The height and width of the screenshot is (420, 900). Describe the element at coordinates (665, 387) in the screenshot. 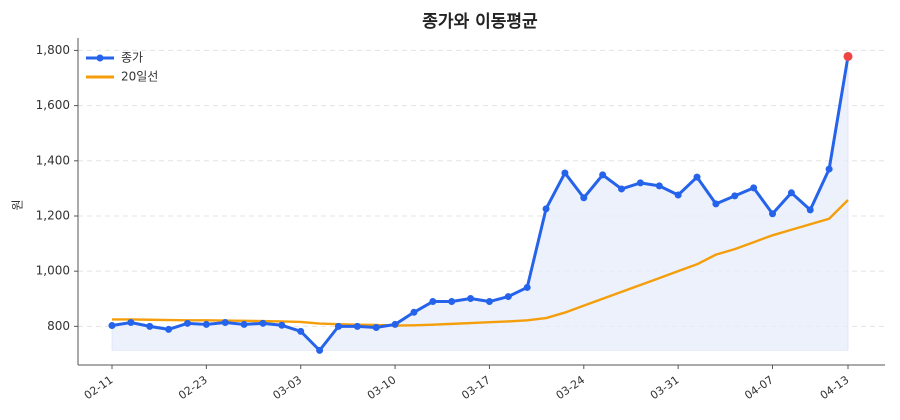

I see `x-tick-label: 03-31` at that location.